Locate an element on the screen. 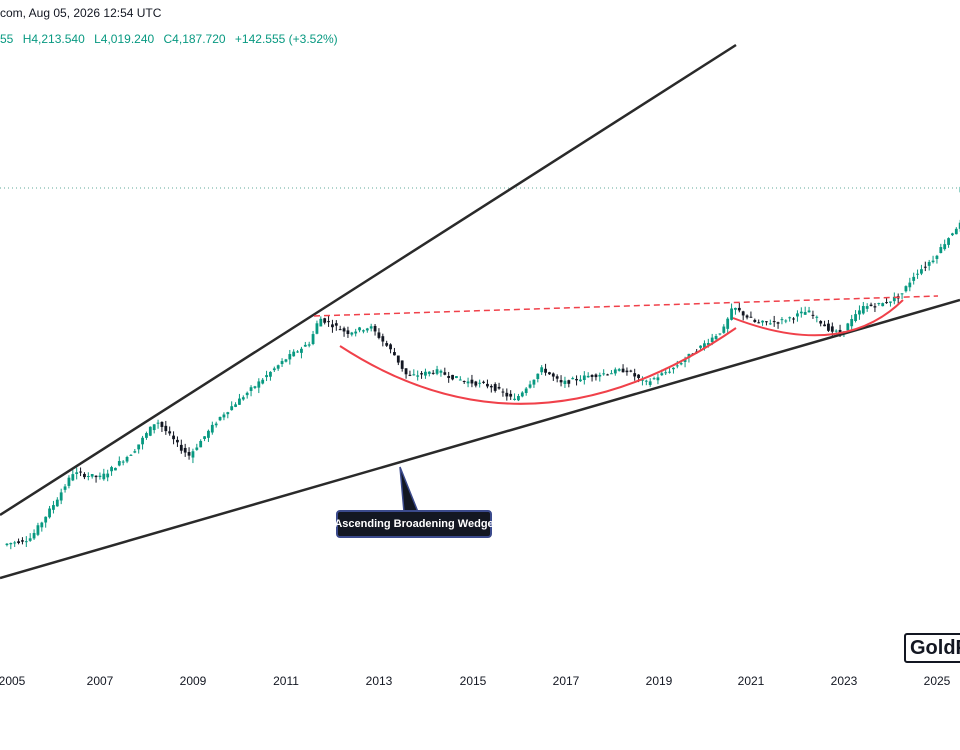  cup-arc-large is located at coordinates (538, 366).